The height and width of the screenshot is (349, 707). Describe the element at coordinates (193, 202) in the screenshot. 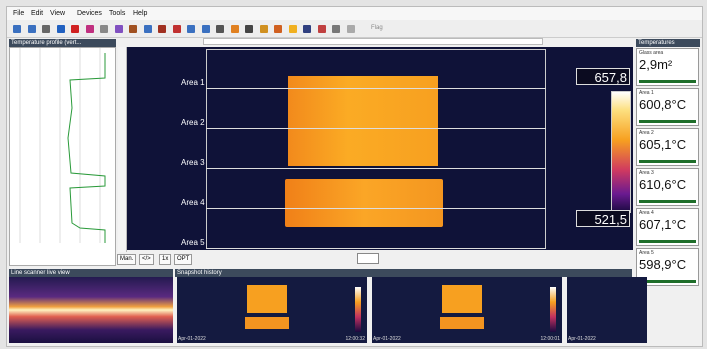

I see `area-label: Area 4` at that location.